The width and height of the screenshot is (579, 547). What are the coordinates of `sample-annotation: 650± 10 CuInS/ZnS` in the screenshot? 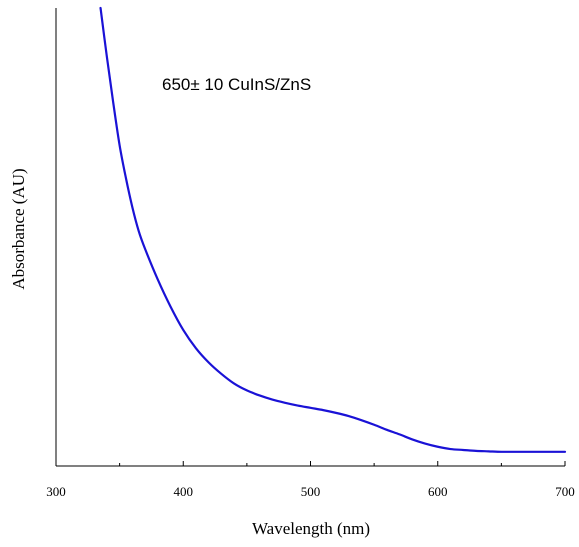 It's located at (236, 84).